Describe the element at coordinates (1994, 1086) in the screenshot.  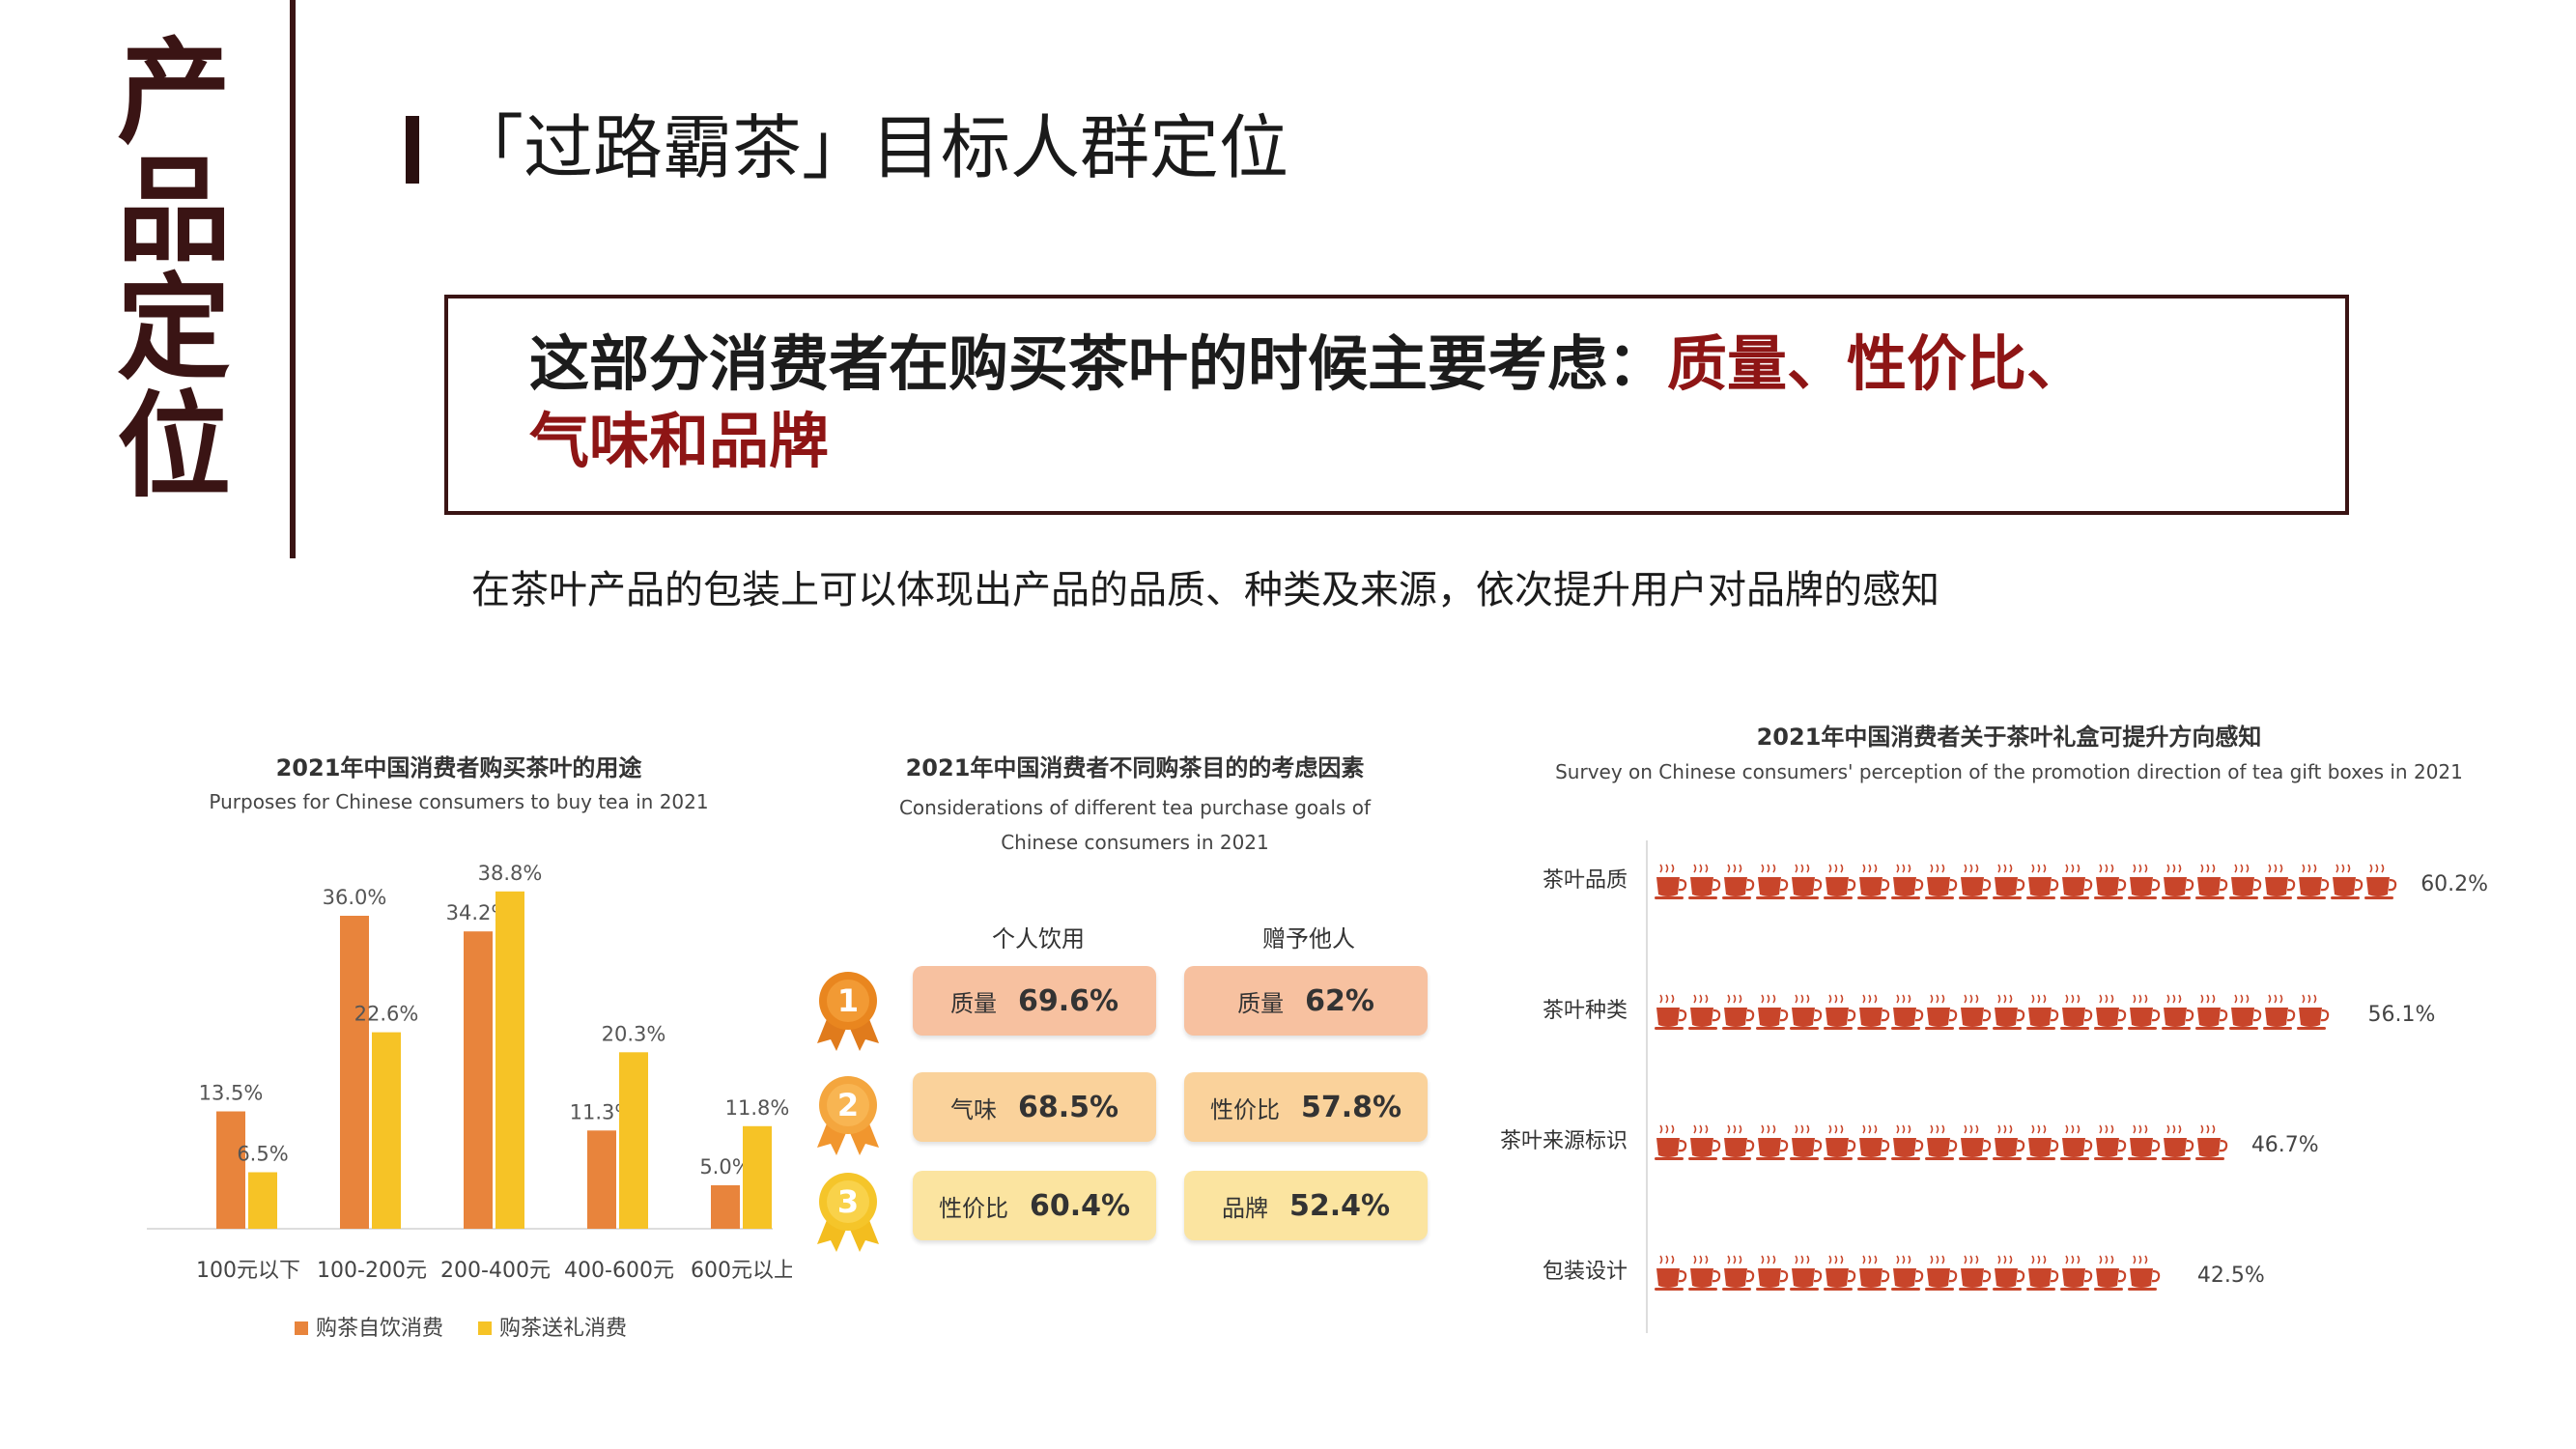
I see `chart3-pictograph: 茶叶品质 60.2% 茶叶种类 56.1% 茶叶来源标识 46.7% 包装设计 42.5%` at that location.